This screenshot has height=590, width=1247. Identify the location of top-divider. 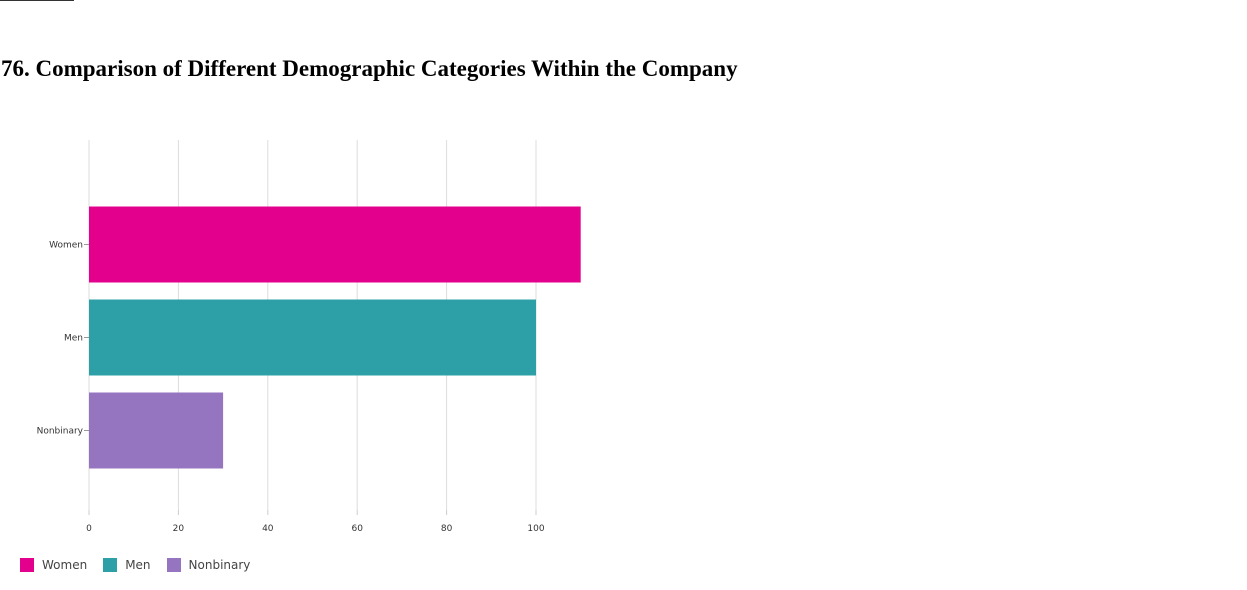
(37, 0).